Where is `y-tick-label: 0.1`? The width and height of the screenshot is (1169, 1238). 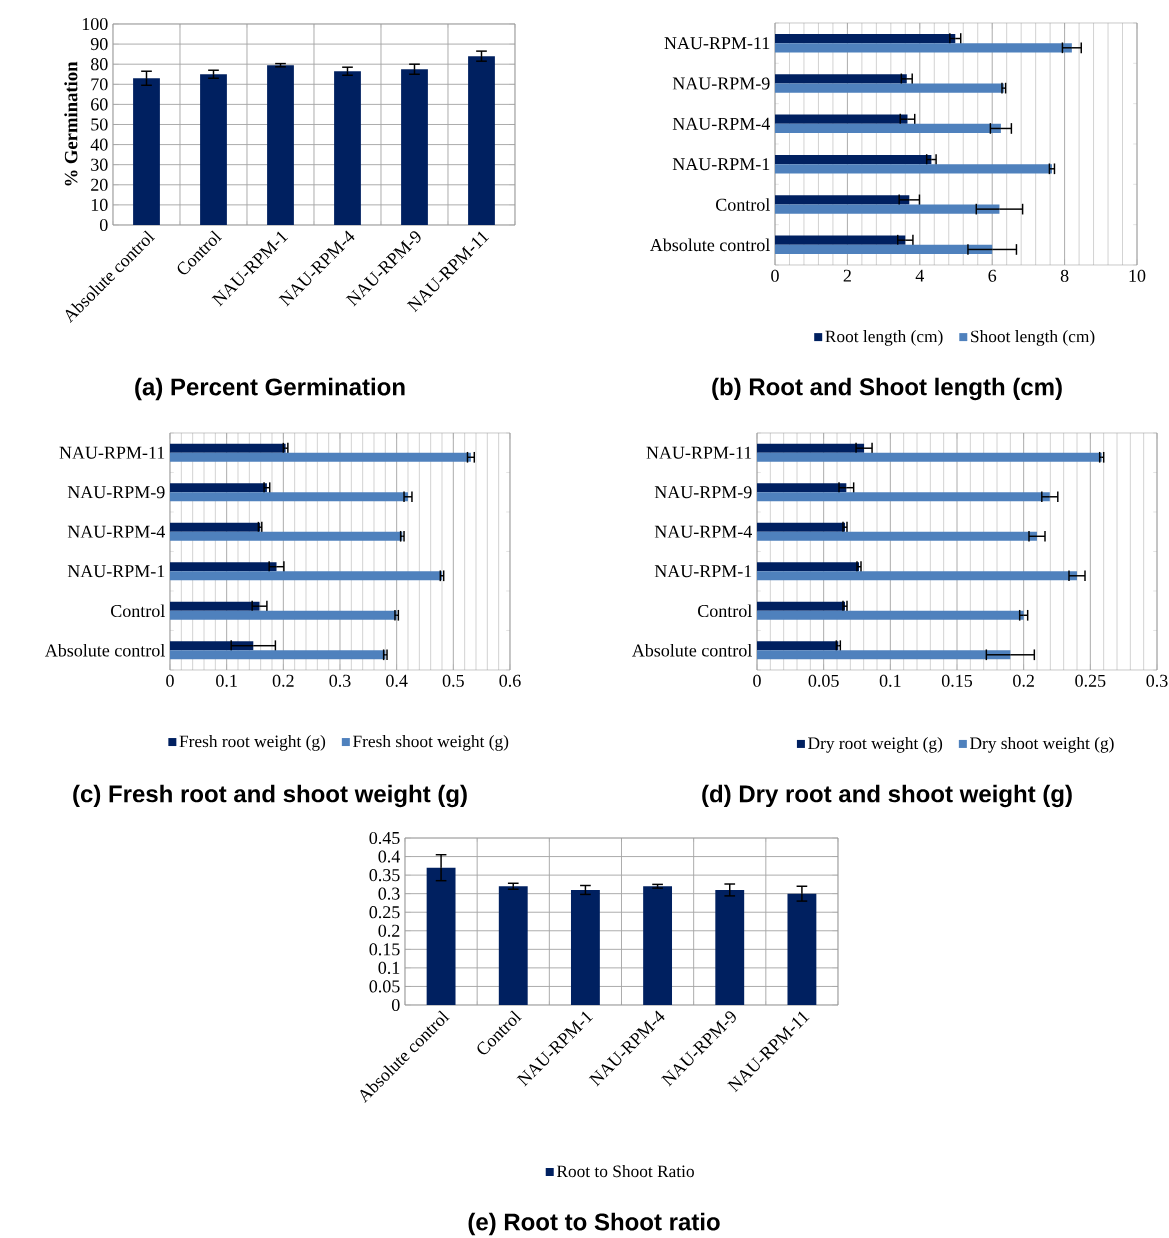
y-tick-label: 0.1 is located at coordinates (389, 967).